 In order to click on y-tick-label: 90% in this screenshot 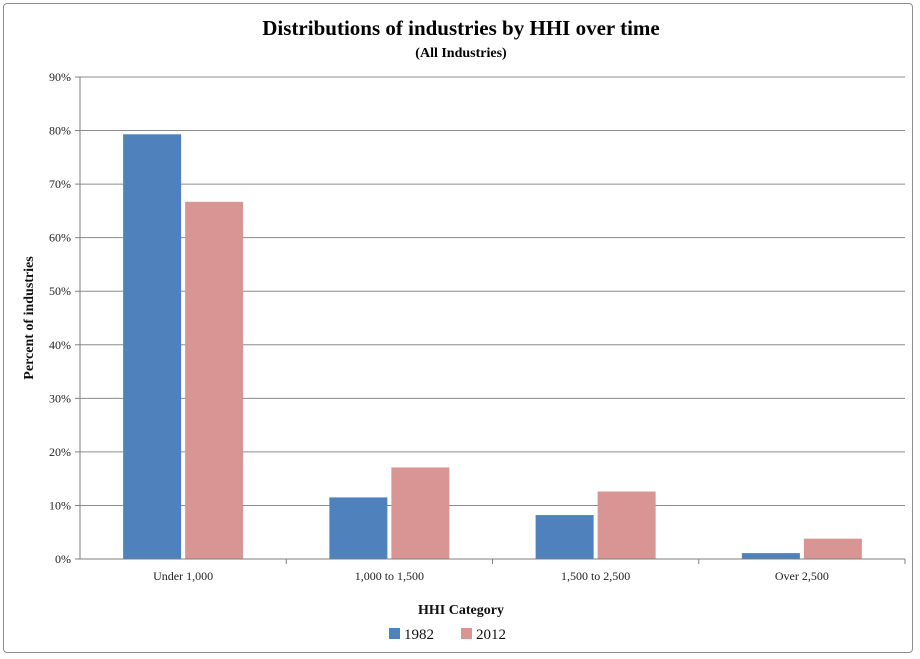, I will do `click(60, 77)`.